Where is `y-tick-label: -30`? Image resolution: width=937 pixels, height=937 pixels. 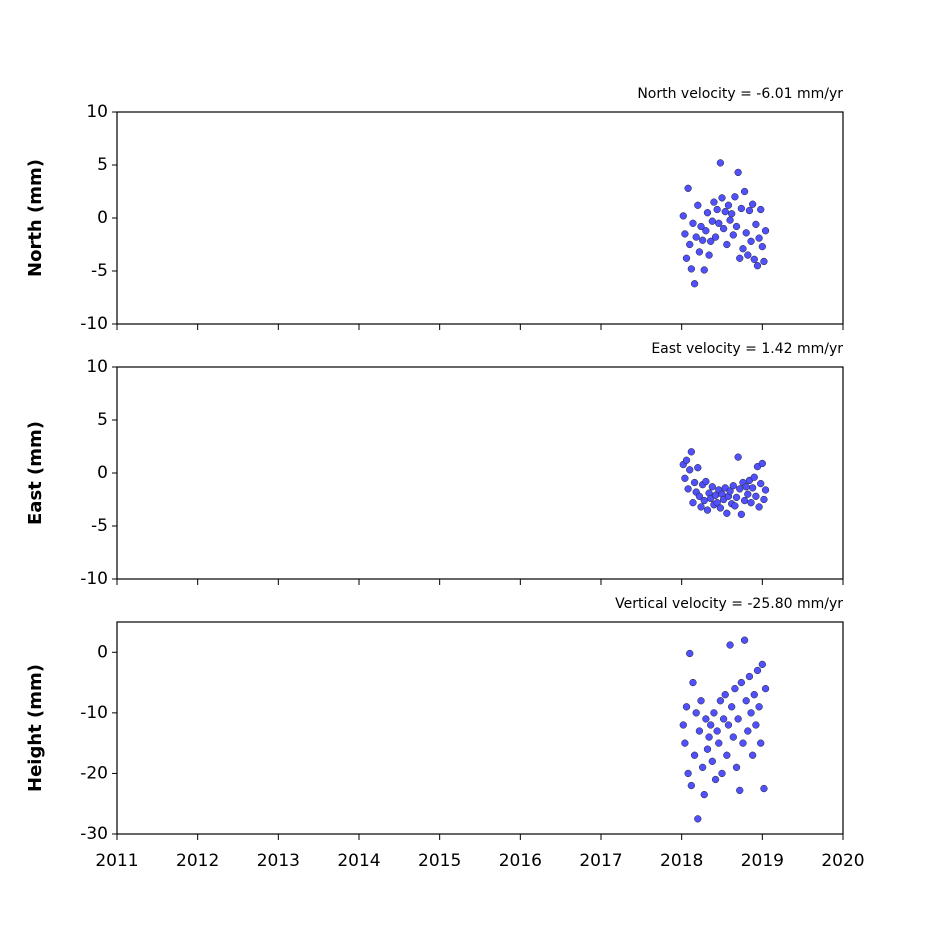
y-tick-label: -30 is located at coordinates (94, 834).